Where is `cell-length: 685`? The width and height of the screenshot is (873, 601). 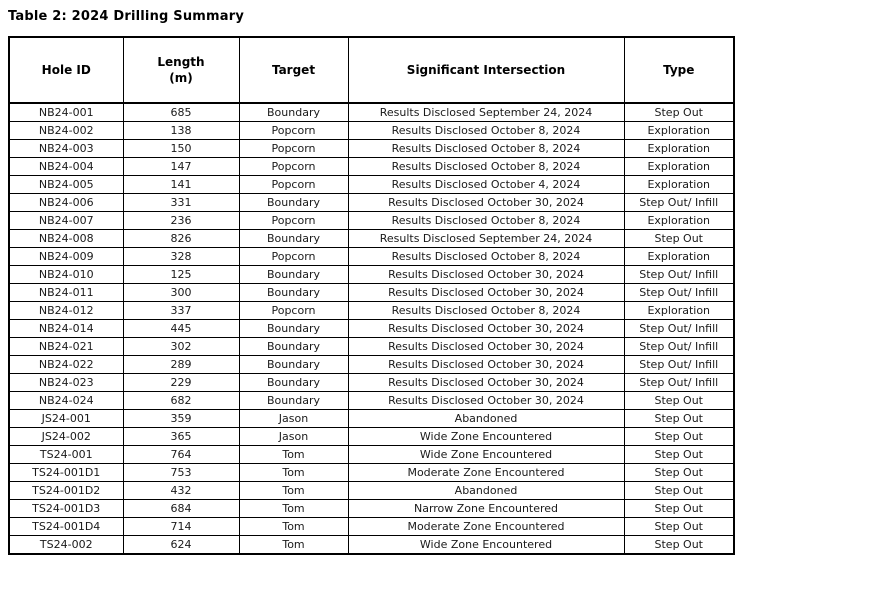 cell-length: 685 is located at coordinates (181, 112).